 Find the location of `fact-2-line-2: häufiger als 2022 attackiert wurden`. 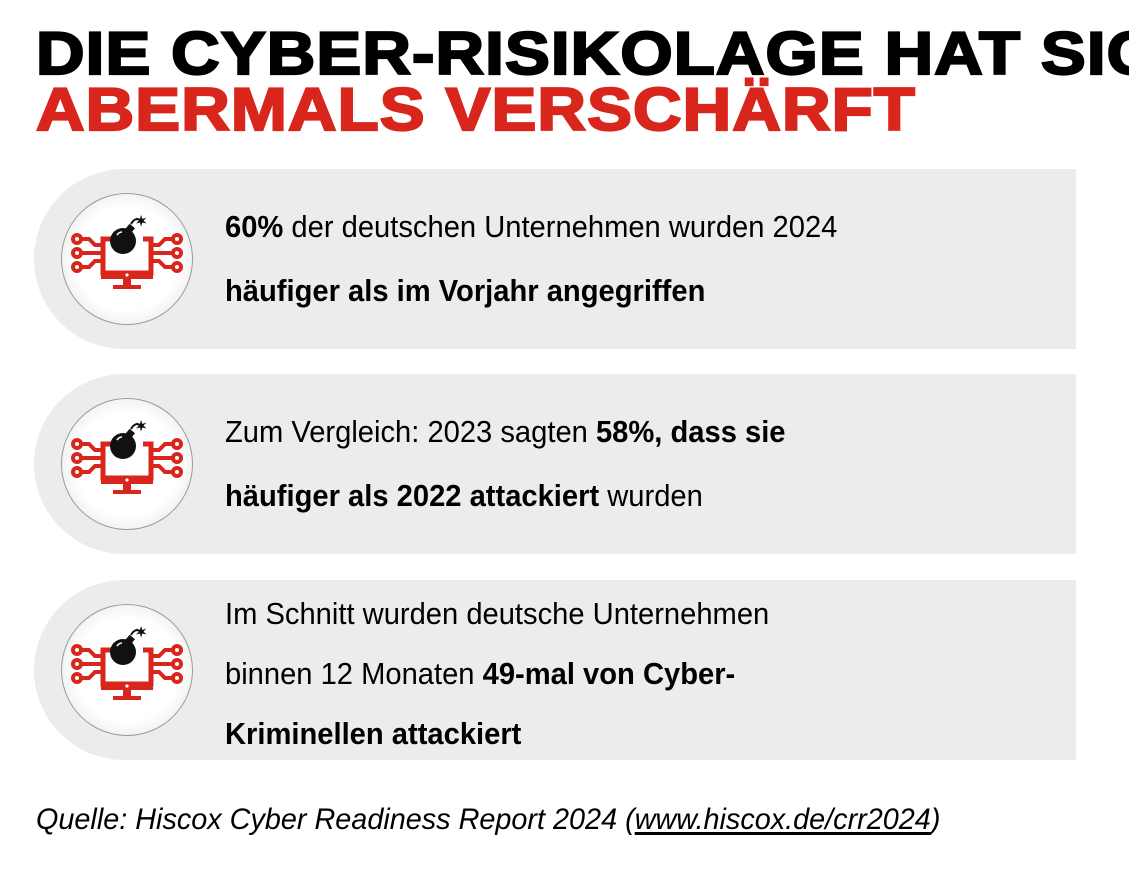

fact-2-line-2: häufiger als 2022 attackiert wurden is located at coordinates (615, 496).